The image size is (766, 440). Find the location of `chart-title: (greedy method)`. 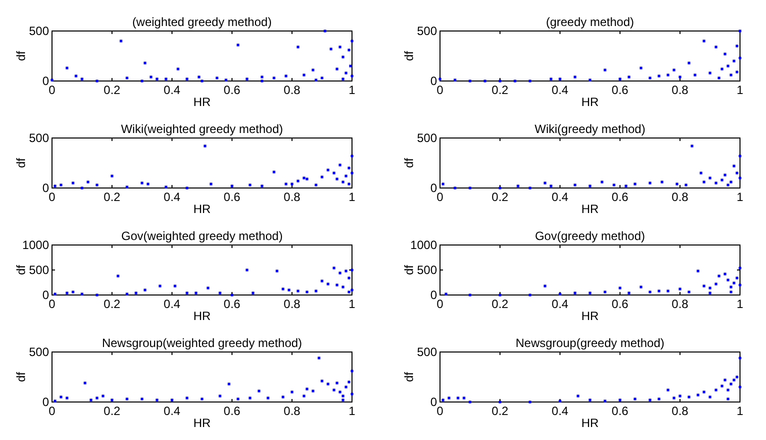

chart-title: (greedy method) is located at coordinates (590, 22).